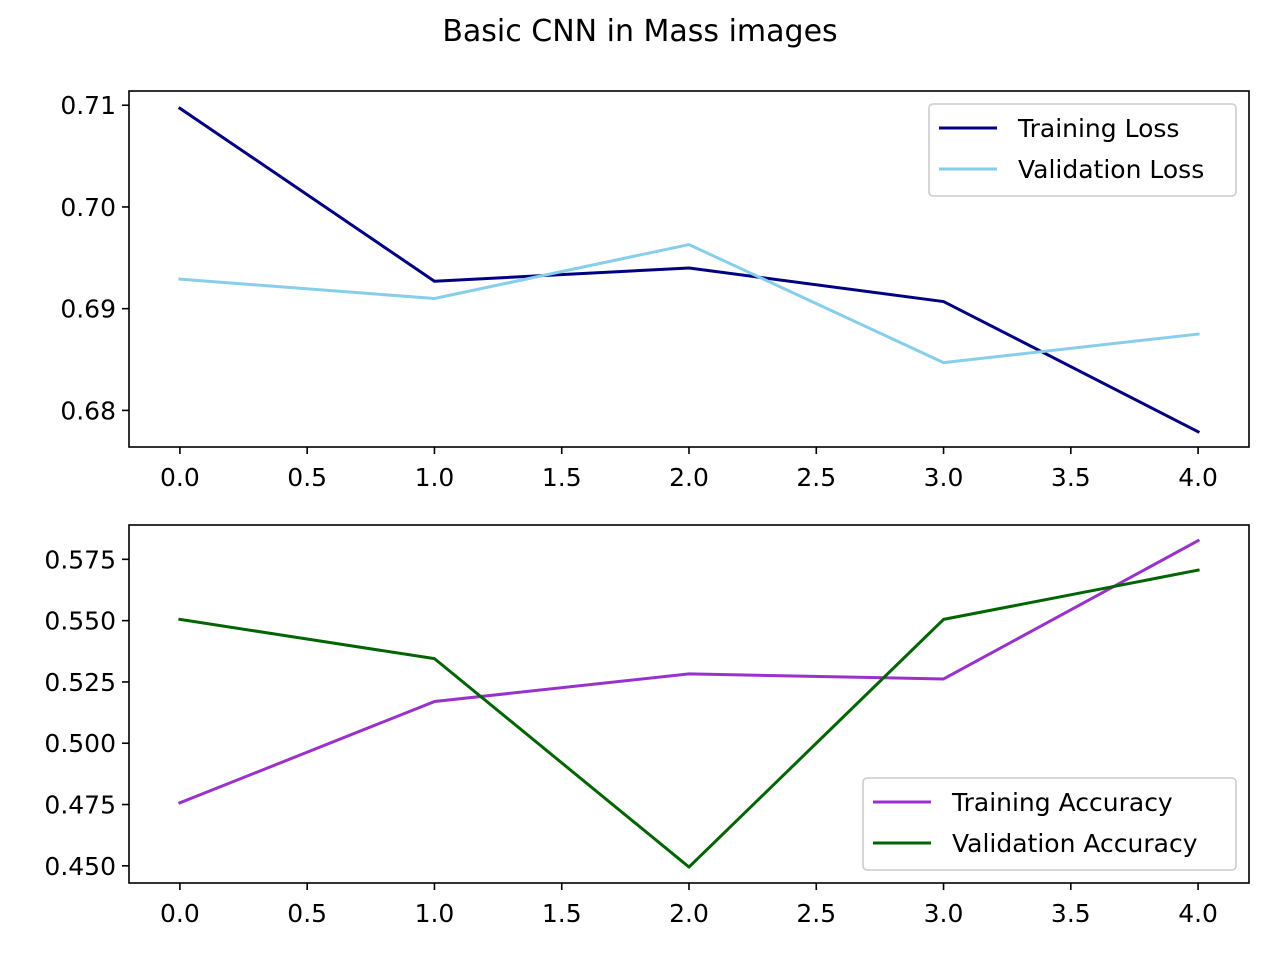 The image size is (1280, 960). Describe the element at coordinates (88, 105) in the screenshot. I see `y-tick-label: 0.71` at that location.